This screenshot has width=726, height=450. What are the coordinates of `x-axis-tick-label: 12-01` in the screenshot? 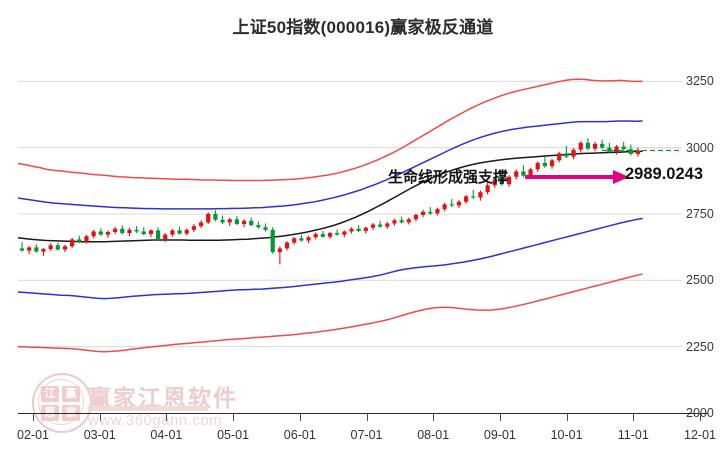 It's located at (700, 435).